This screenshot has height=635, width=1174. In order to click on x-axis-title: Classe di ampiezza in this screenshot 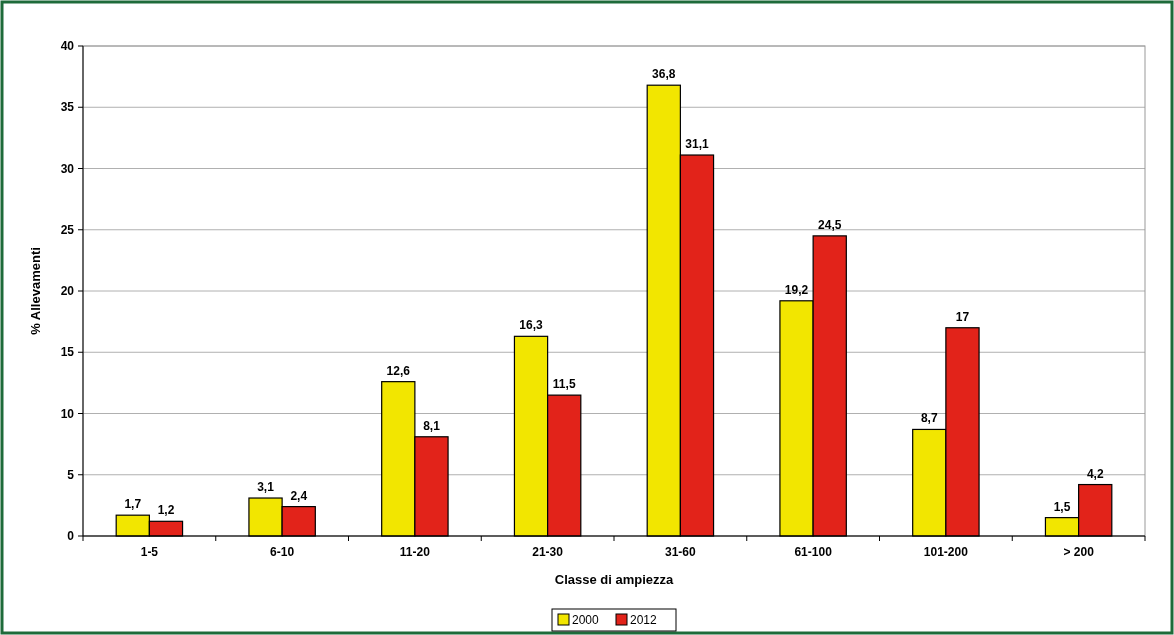, I will do `click(614, 579)`.